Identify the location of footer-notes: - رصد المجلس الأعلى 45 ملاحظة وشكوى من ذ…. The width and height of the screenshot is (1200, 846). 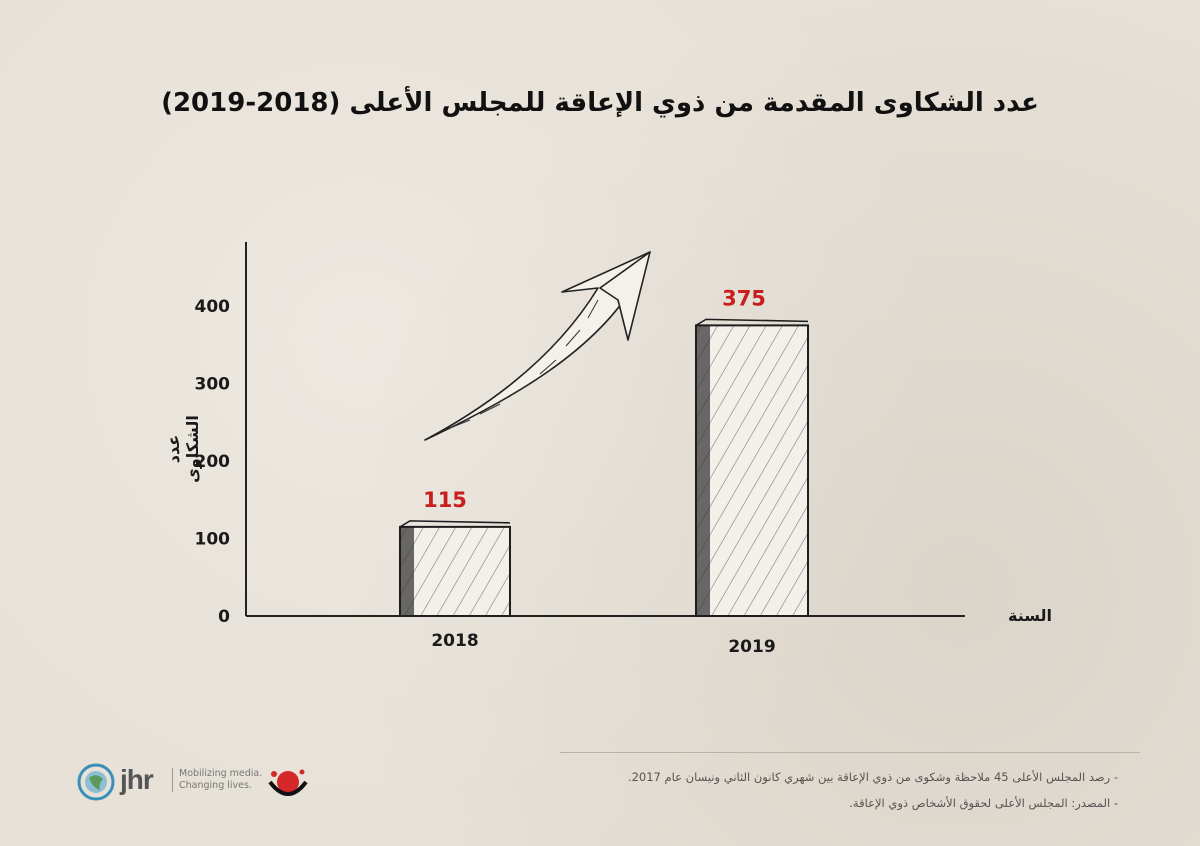
(818, 790).